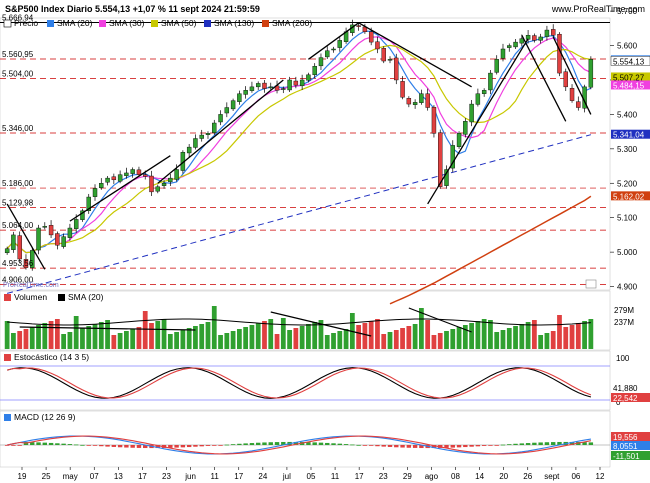 The image size is (650, 483). I want to click on legend-volume: Volumen, so click(30, 297).